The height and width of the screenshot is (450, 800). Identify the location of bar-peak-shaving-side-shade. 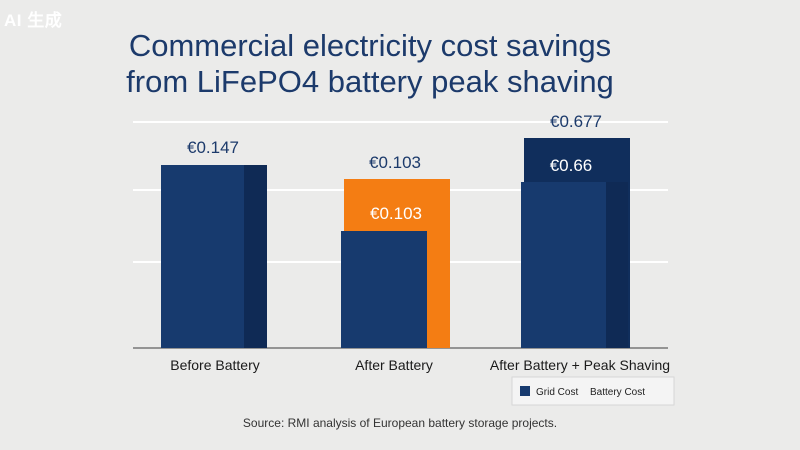
(617, 265).